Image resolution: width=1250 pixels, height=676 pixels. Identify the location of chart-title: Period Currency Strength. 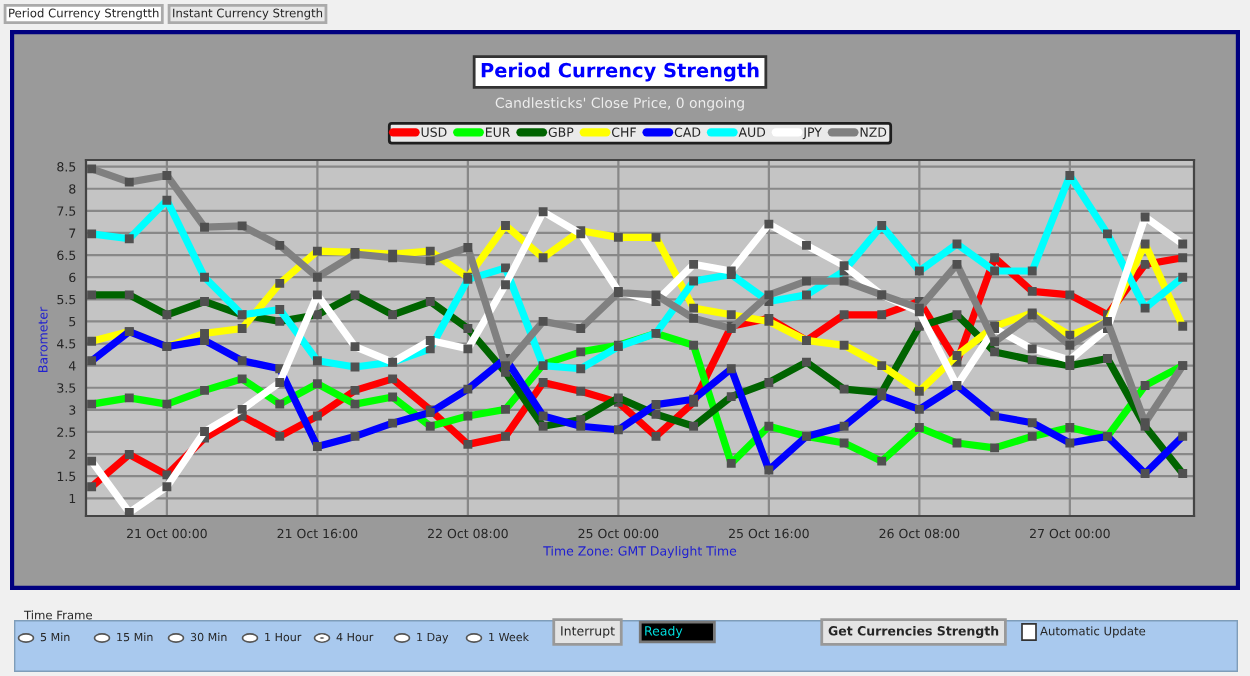
(620, 72).